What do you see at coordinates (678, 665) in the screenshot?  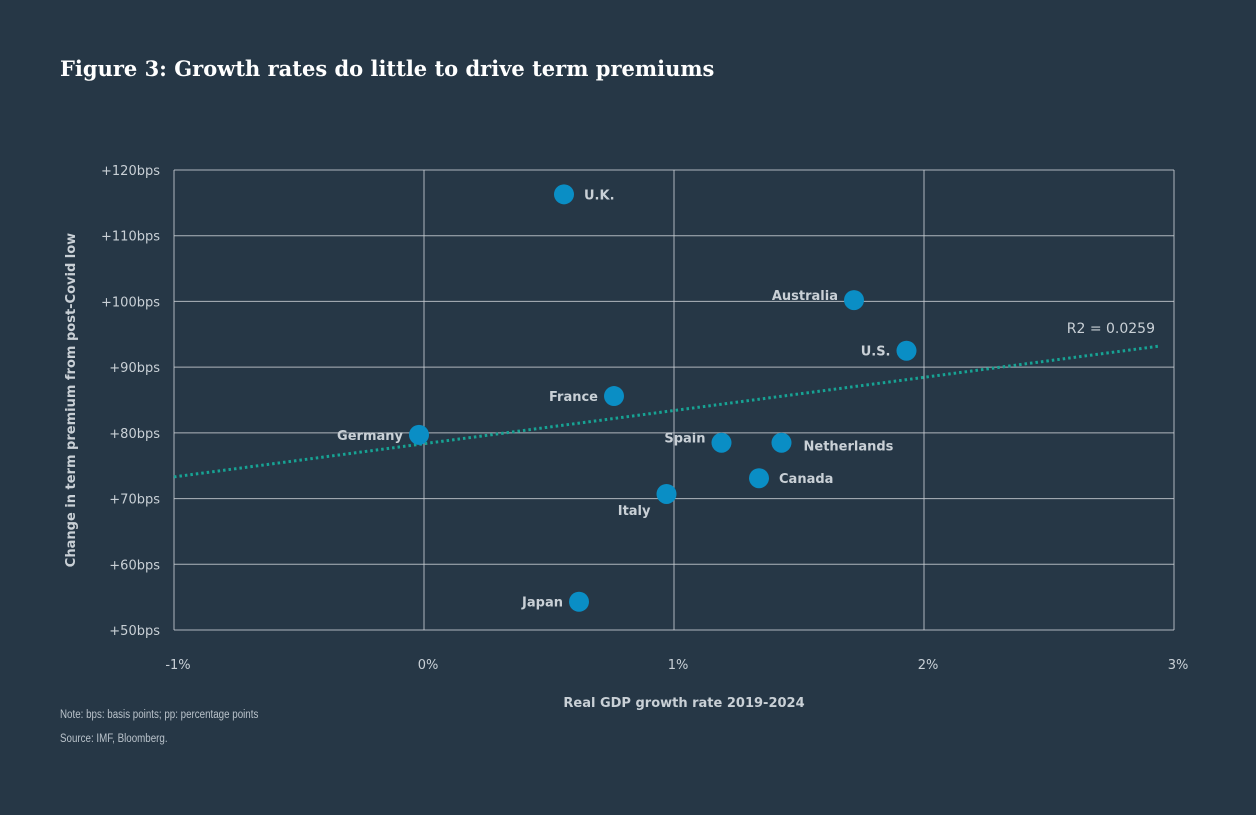 I see `x-tick-label: 1%` at bounding box center [678, 665].